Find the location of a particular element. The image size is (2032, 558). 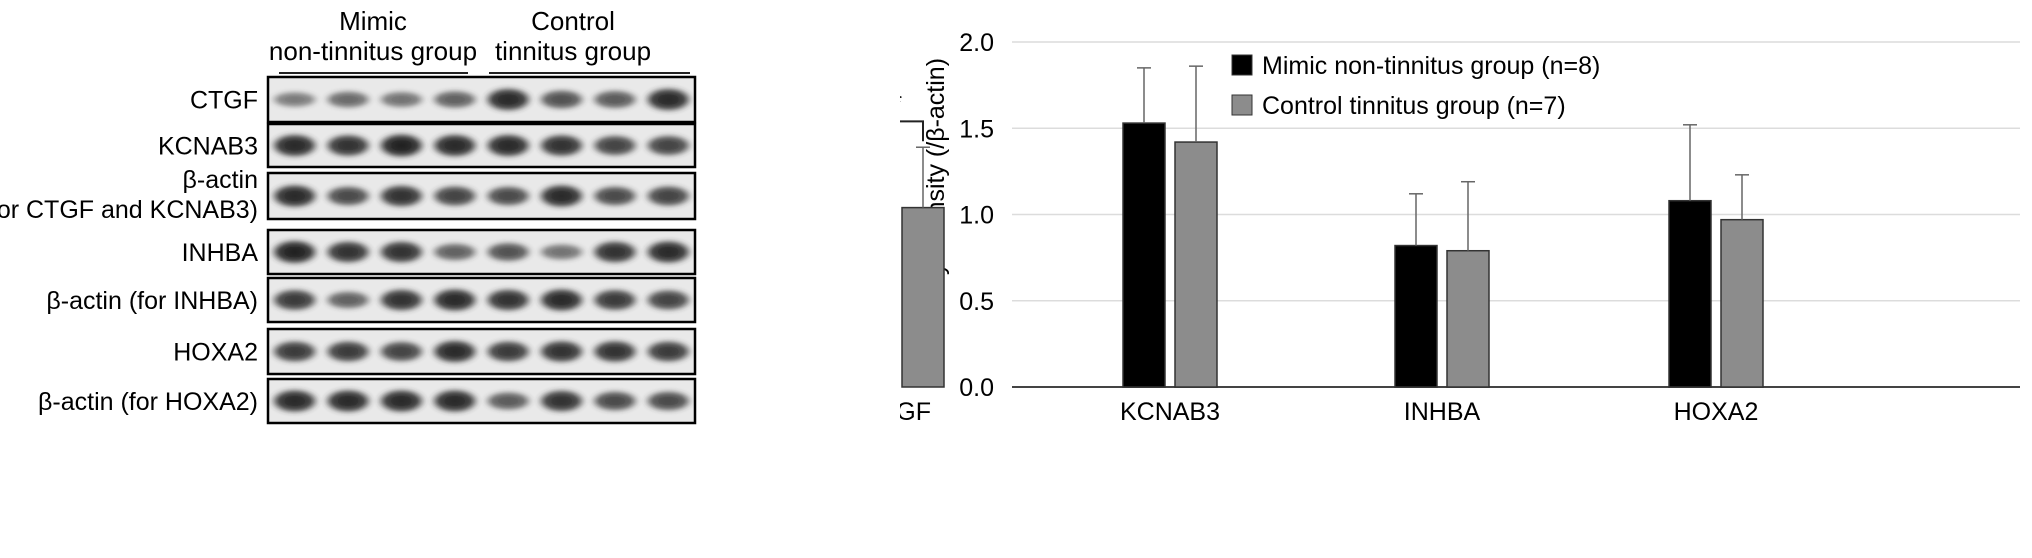

y-tick-label: 2.0 is located at coordinates (976, 43).